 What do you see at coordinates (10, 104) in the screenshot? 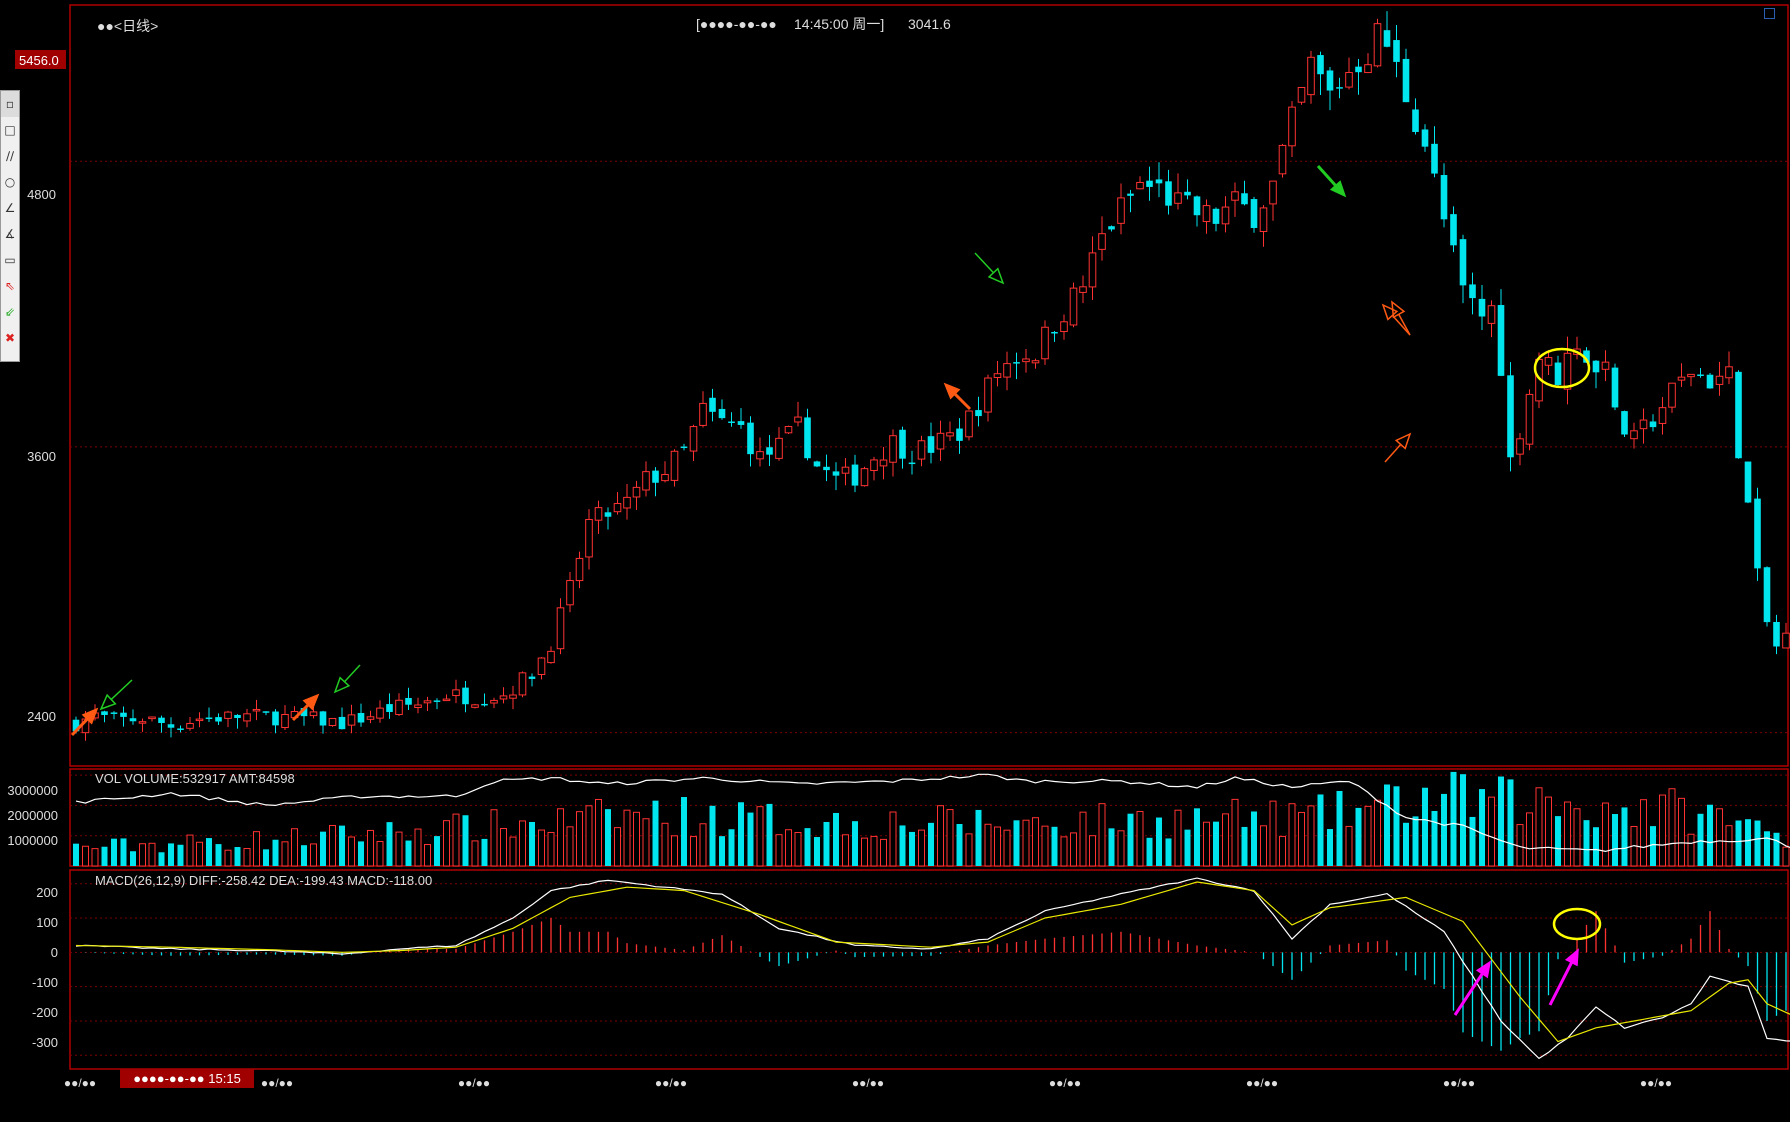
I see `select-tool-icon: ▫` at bounding box center [10, 104].